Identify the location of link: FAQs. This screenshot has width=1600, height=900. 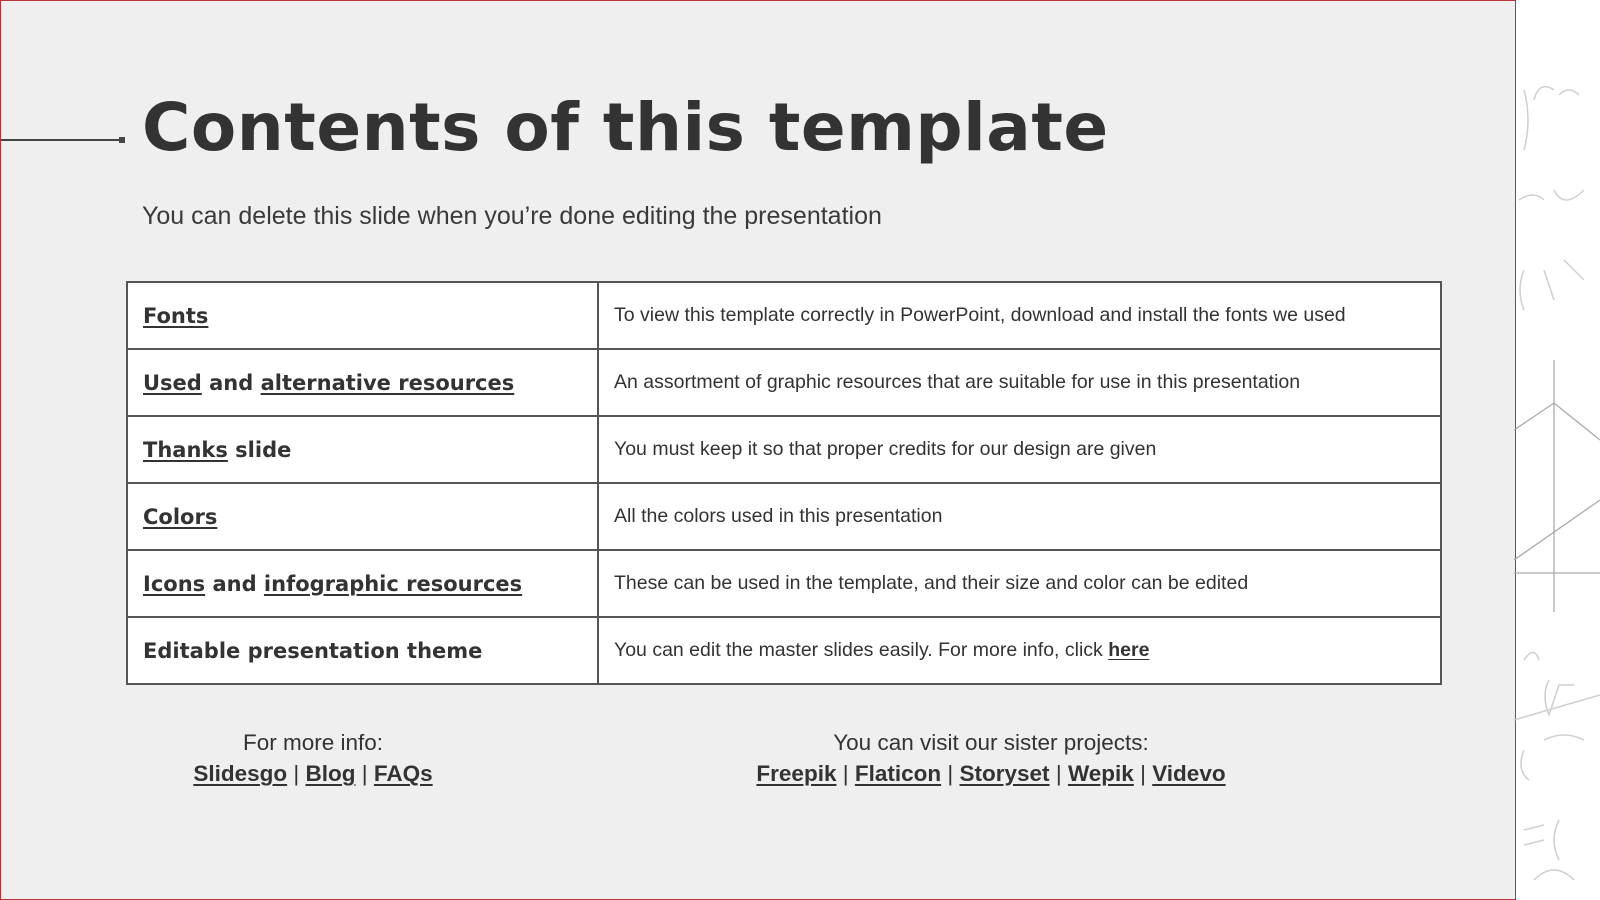
(403, 773).